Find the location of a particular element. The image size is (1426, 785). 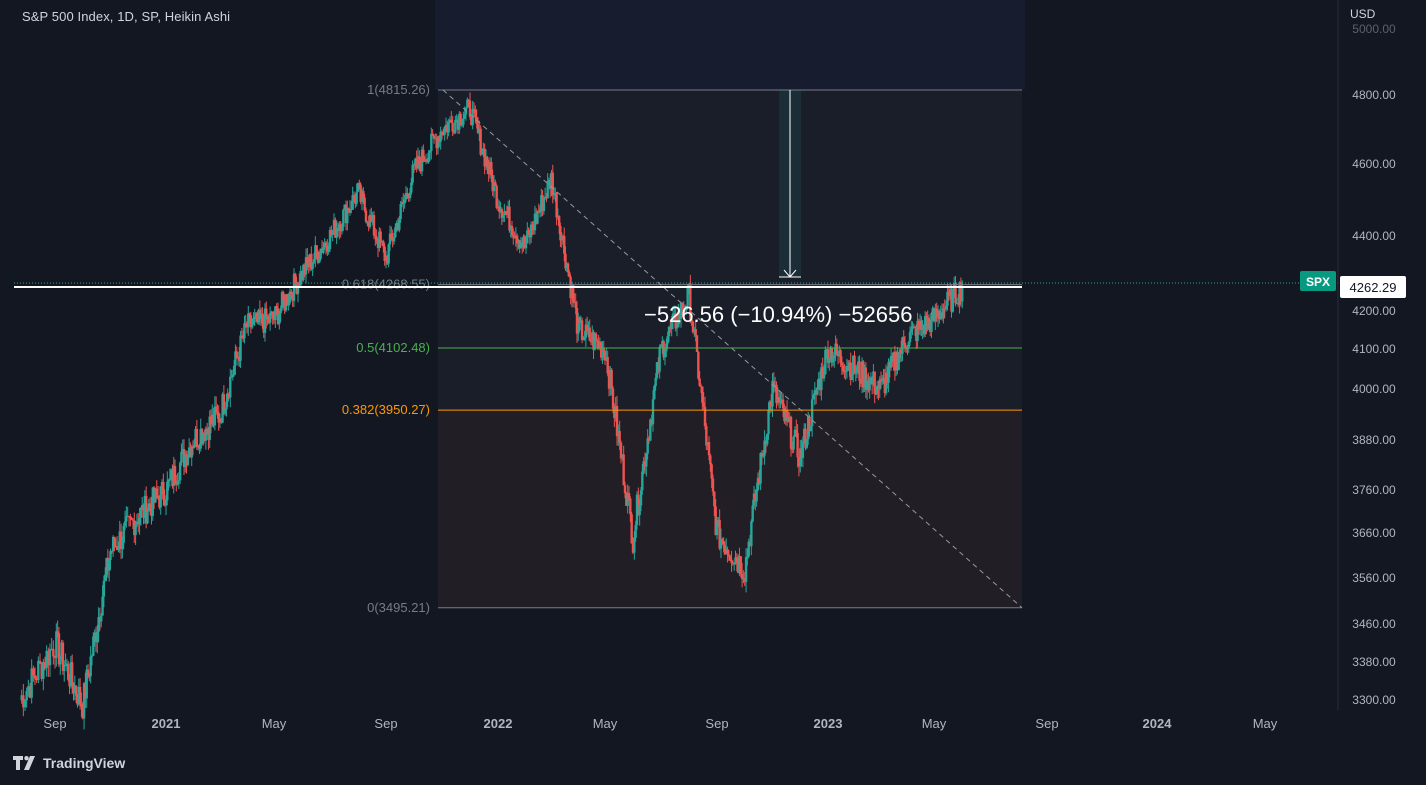

fib-level-label: 0.5(4102.48) is located at coordinates (393, 347).